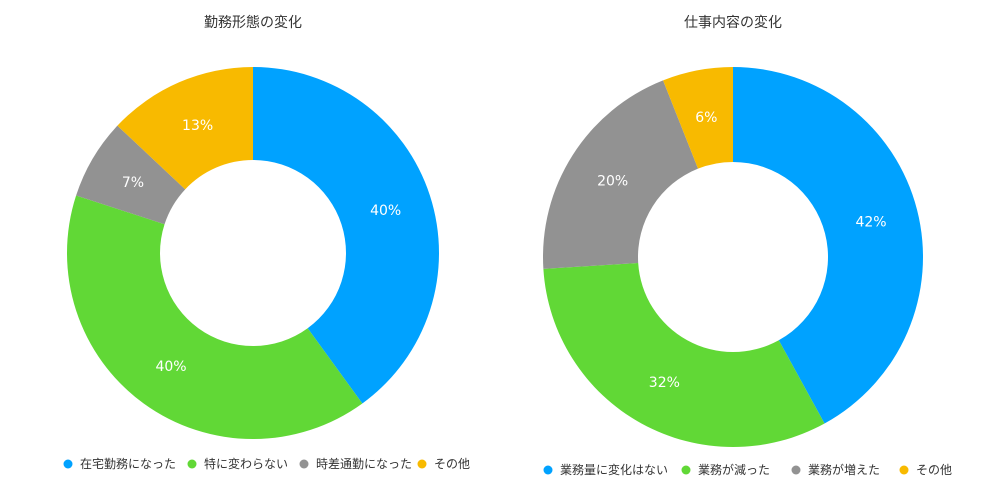  What do you see at coordinates (385, 211) in the screenshot?
I see `slice-label-remote-work: 40%` at bounding box center [385, 211].